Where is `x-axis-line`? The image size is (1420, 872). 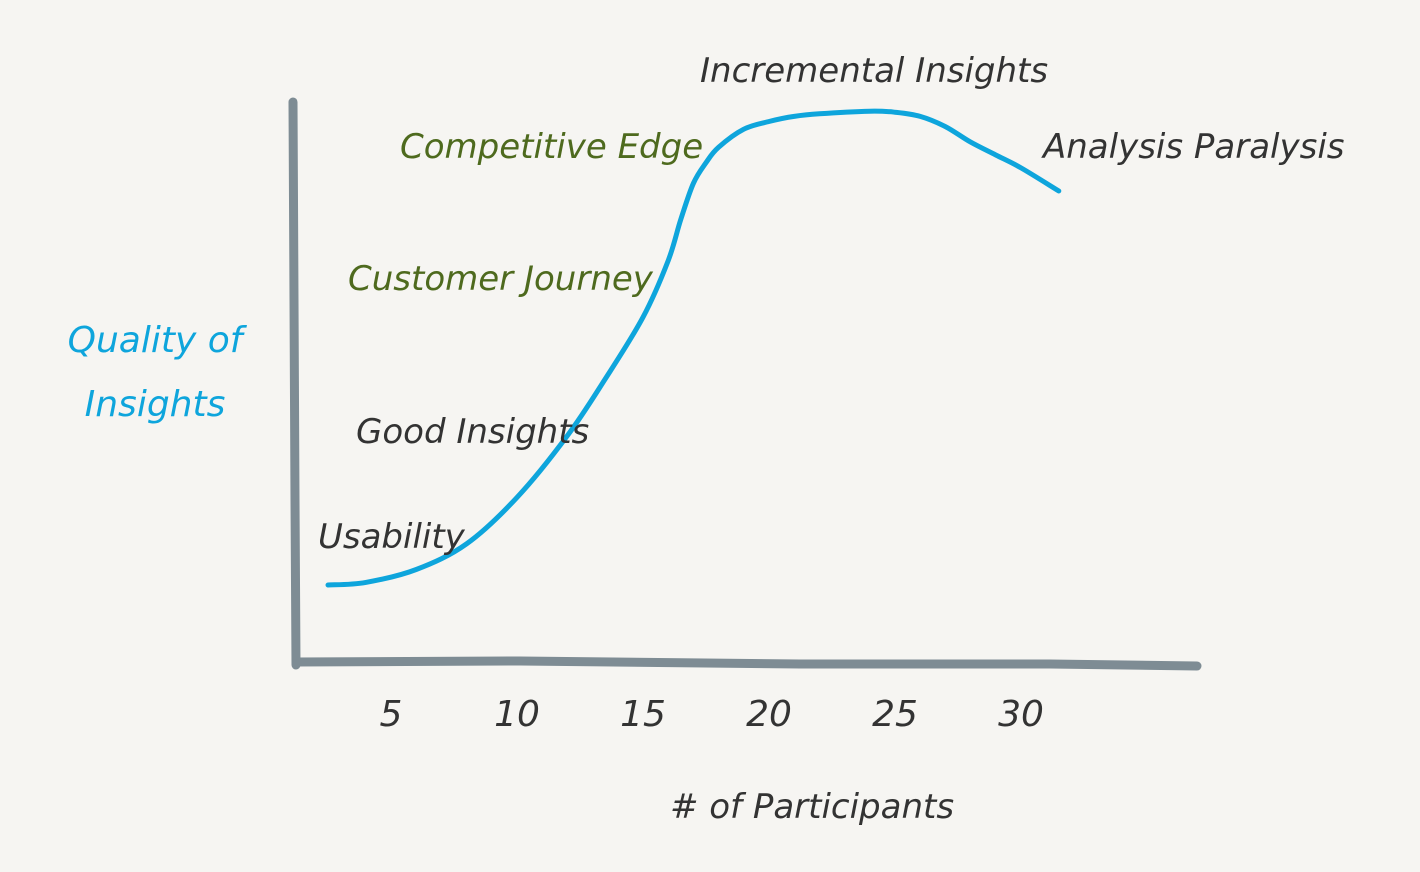 x-axis-line is located at coordinates (746, 663).